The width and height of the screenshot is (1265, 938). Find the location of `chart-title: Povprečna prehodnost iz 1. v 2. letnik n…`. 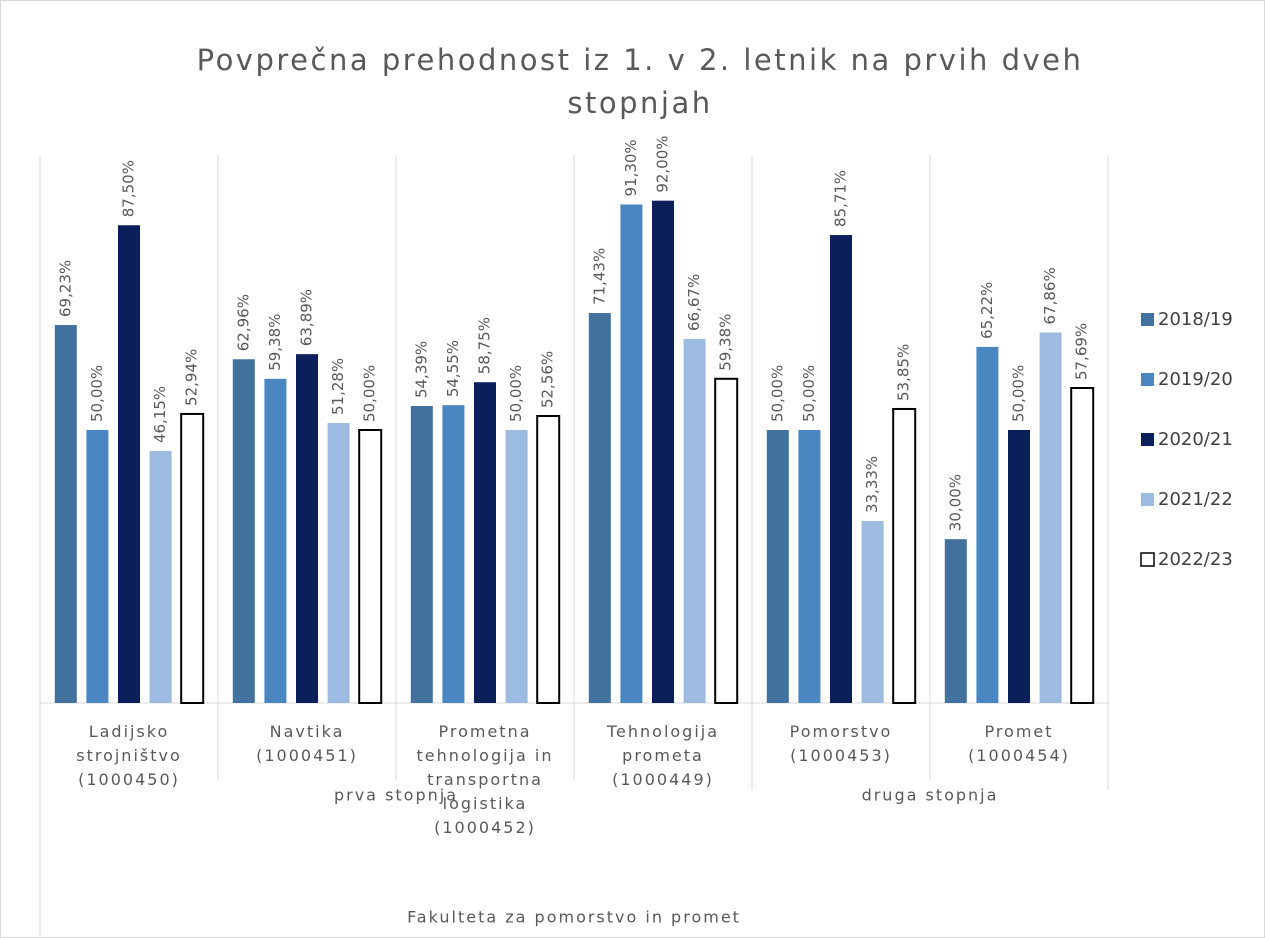

chart-title: Povprečna prehodnost iz 1. v 2. letnik n… is located at coordinates (640, 81).